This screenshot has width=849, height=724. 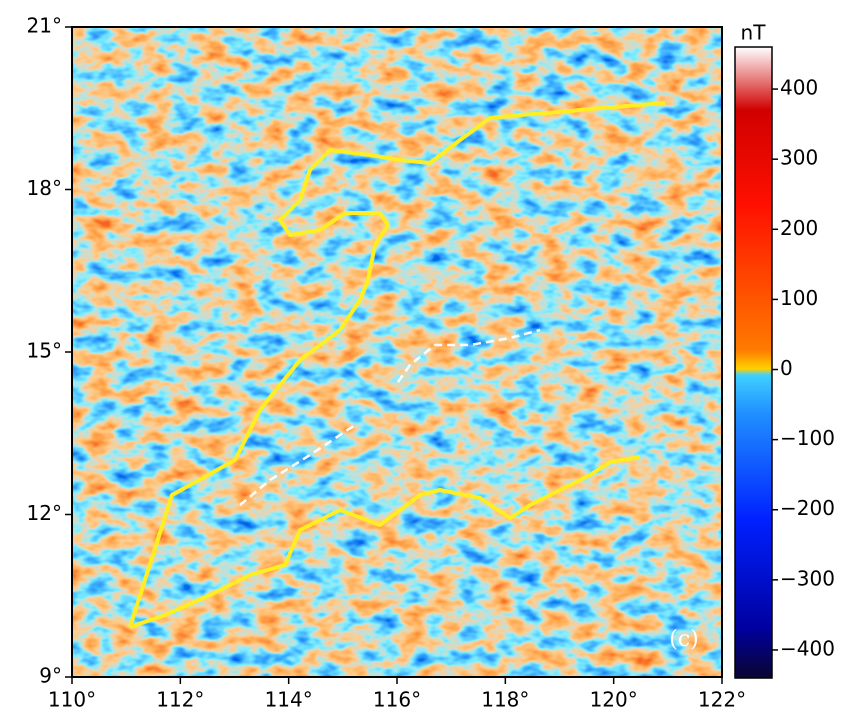 I want to click on panel-label: (c), so click(x=684, y=639).